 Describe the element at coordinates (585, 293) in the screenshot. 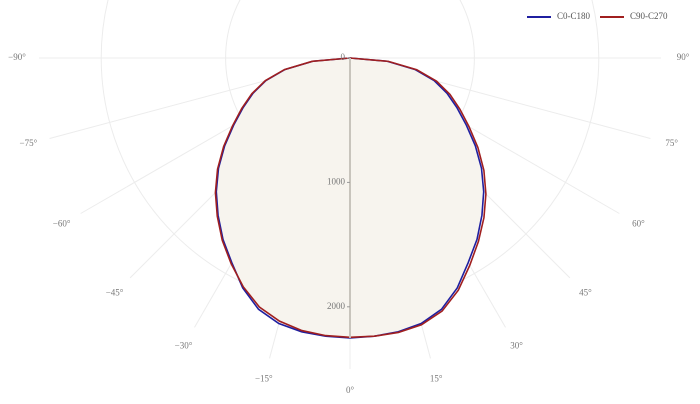

I see `angle-tick-label: 45°` at that location.